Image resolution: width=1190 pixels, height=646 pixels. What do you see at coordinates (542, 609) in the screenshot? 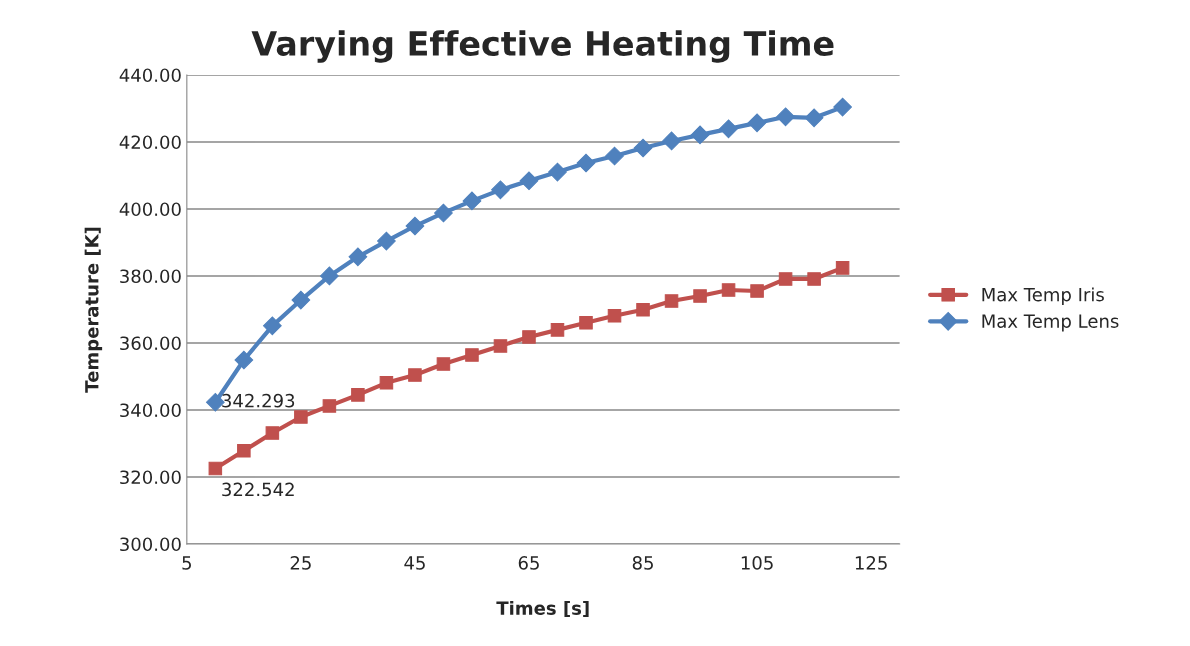
I see `x-axis-title: Times [s]` at bounding box center [542, 609].